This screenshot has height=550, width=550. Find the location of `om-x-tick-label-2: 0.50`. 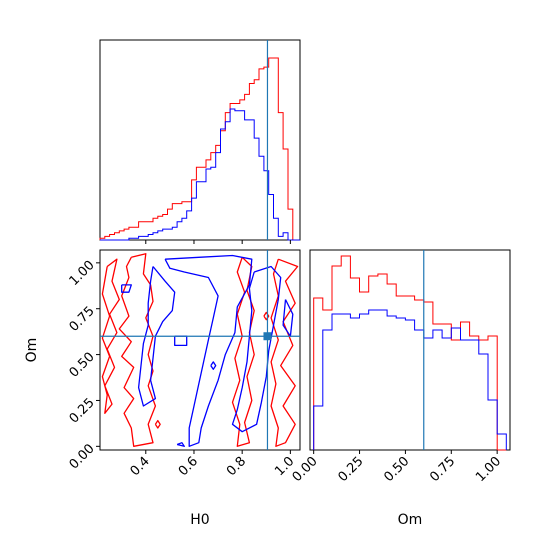

om-x-tick-label-2: 0.50 is located at coordinates (396, 469).